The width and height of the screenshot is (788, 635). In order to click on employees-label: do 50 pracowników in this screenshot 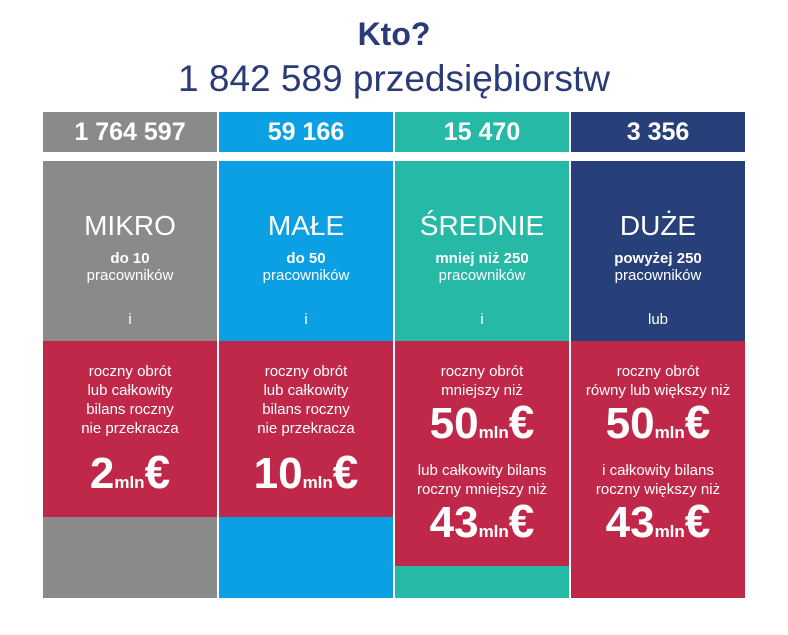, I will do `click(306, 267)`.